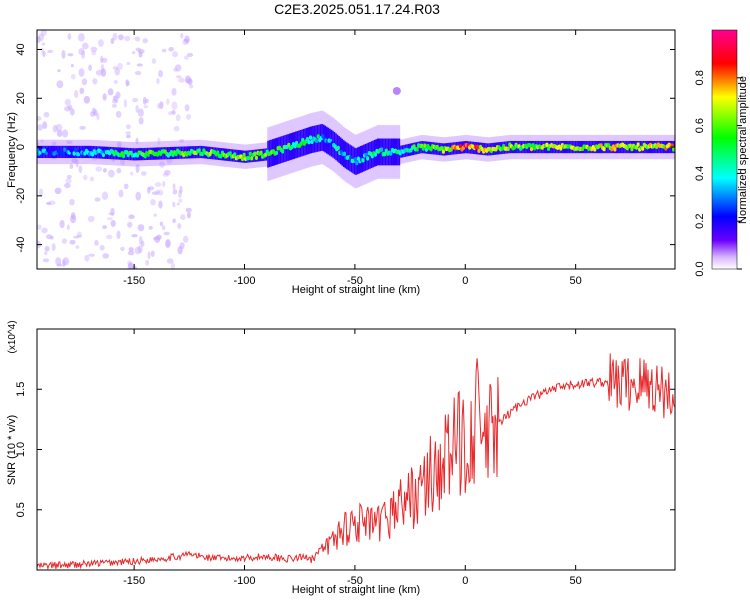 This screenshot has height=600, width=750. Describe the element at coordinates (355, 581) in the screenshot. I see `x-tick-label: -50` at that location.